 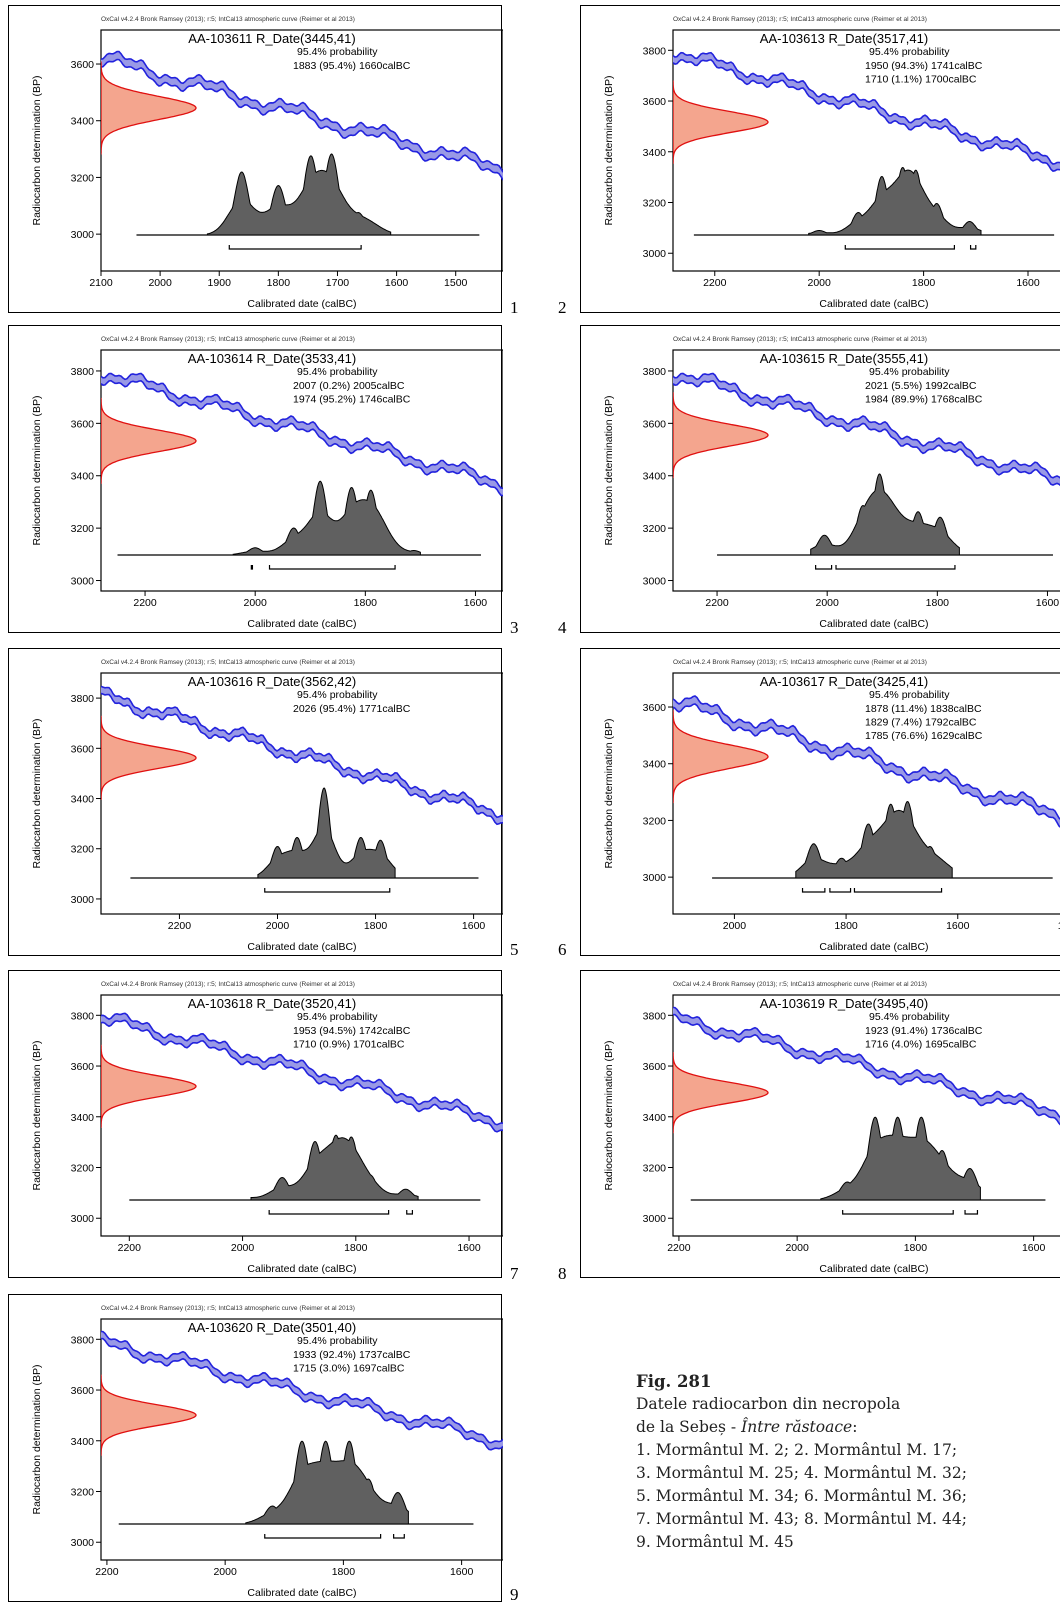 What do you see at coordinates (272, 358) in the screenshot?
I see `sample-title: AA-103614 R_Date(3533,41)` at bounding box center [272, 358].